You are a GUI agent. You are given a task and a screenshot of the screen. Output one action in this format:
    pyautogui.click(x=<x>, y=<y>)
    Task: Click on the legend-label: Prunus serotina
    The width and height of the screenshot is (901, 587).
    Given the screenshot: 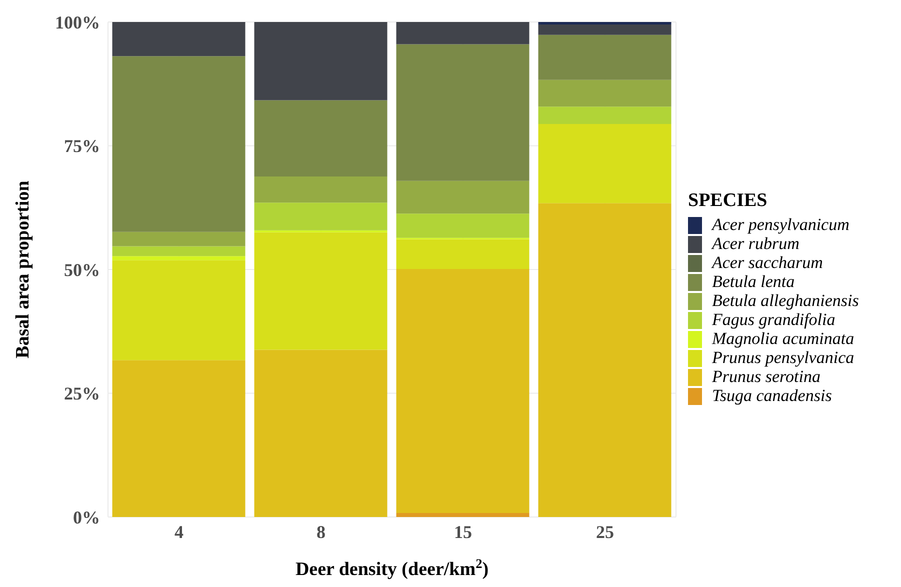 What is the action you would take?
    pyautogui.click(x=766, y=377)
    